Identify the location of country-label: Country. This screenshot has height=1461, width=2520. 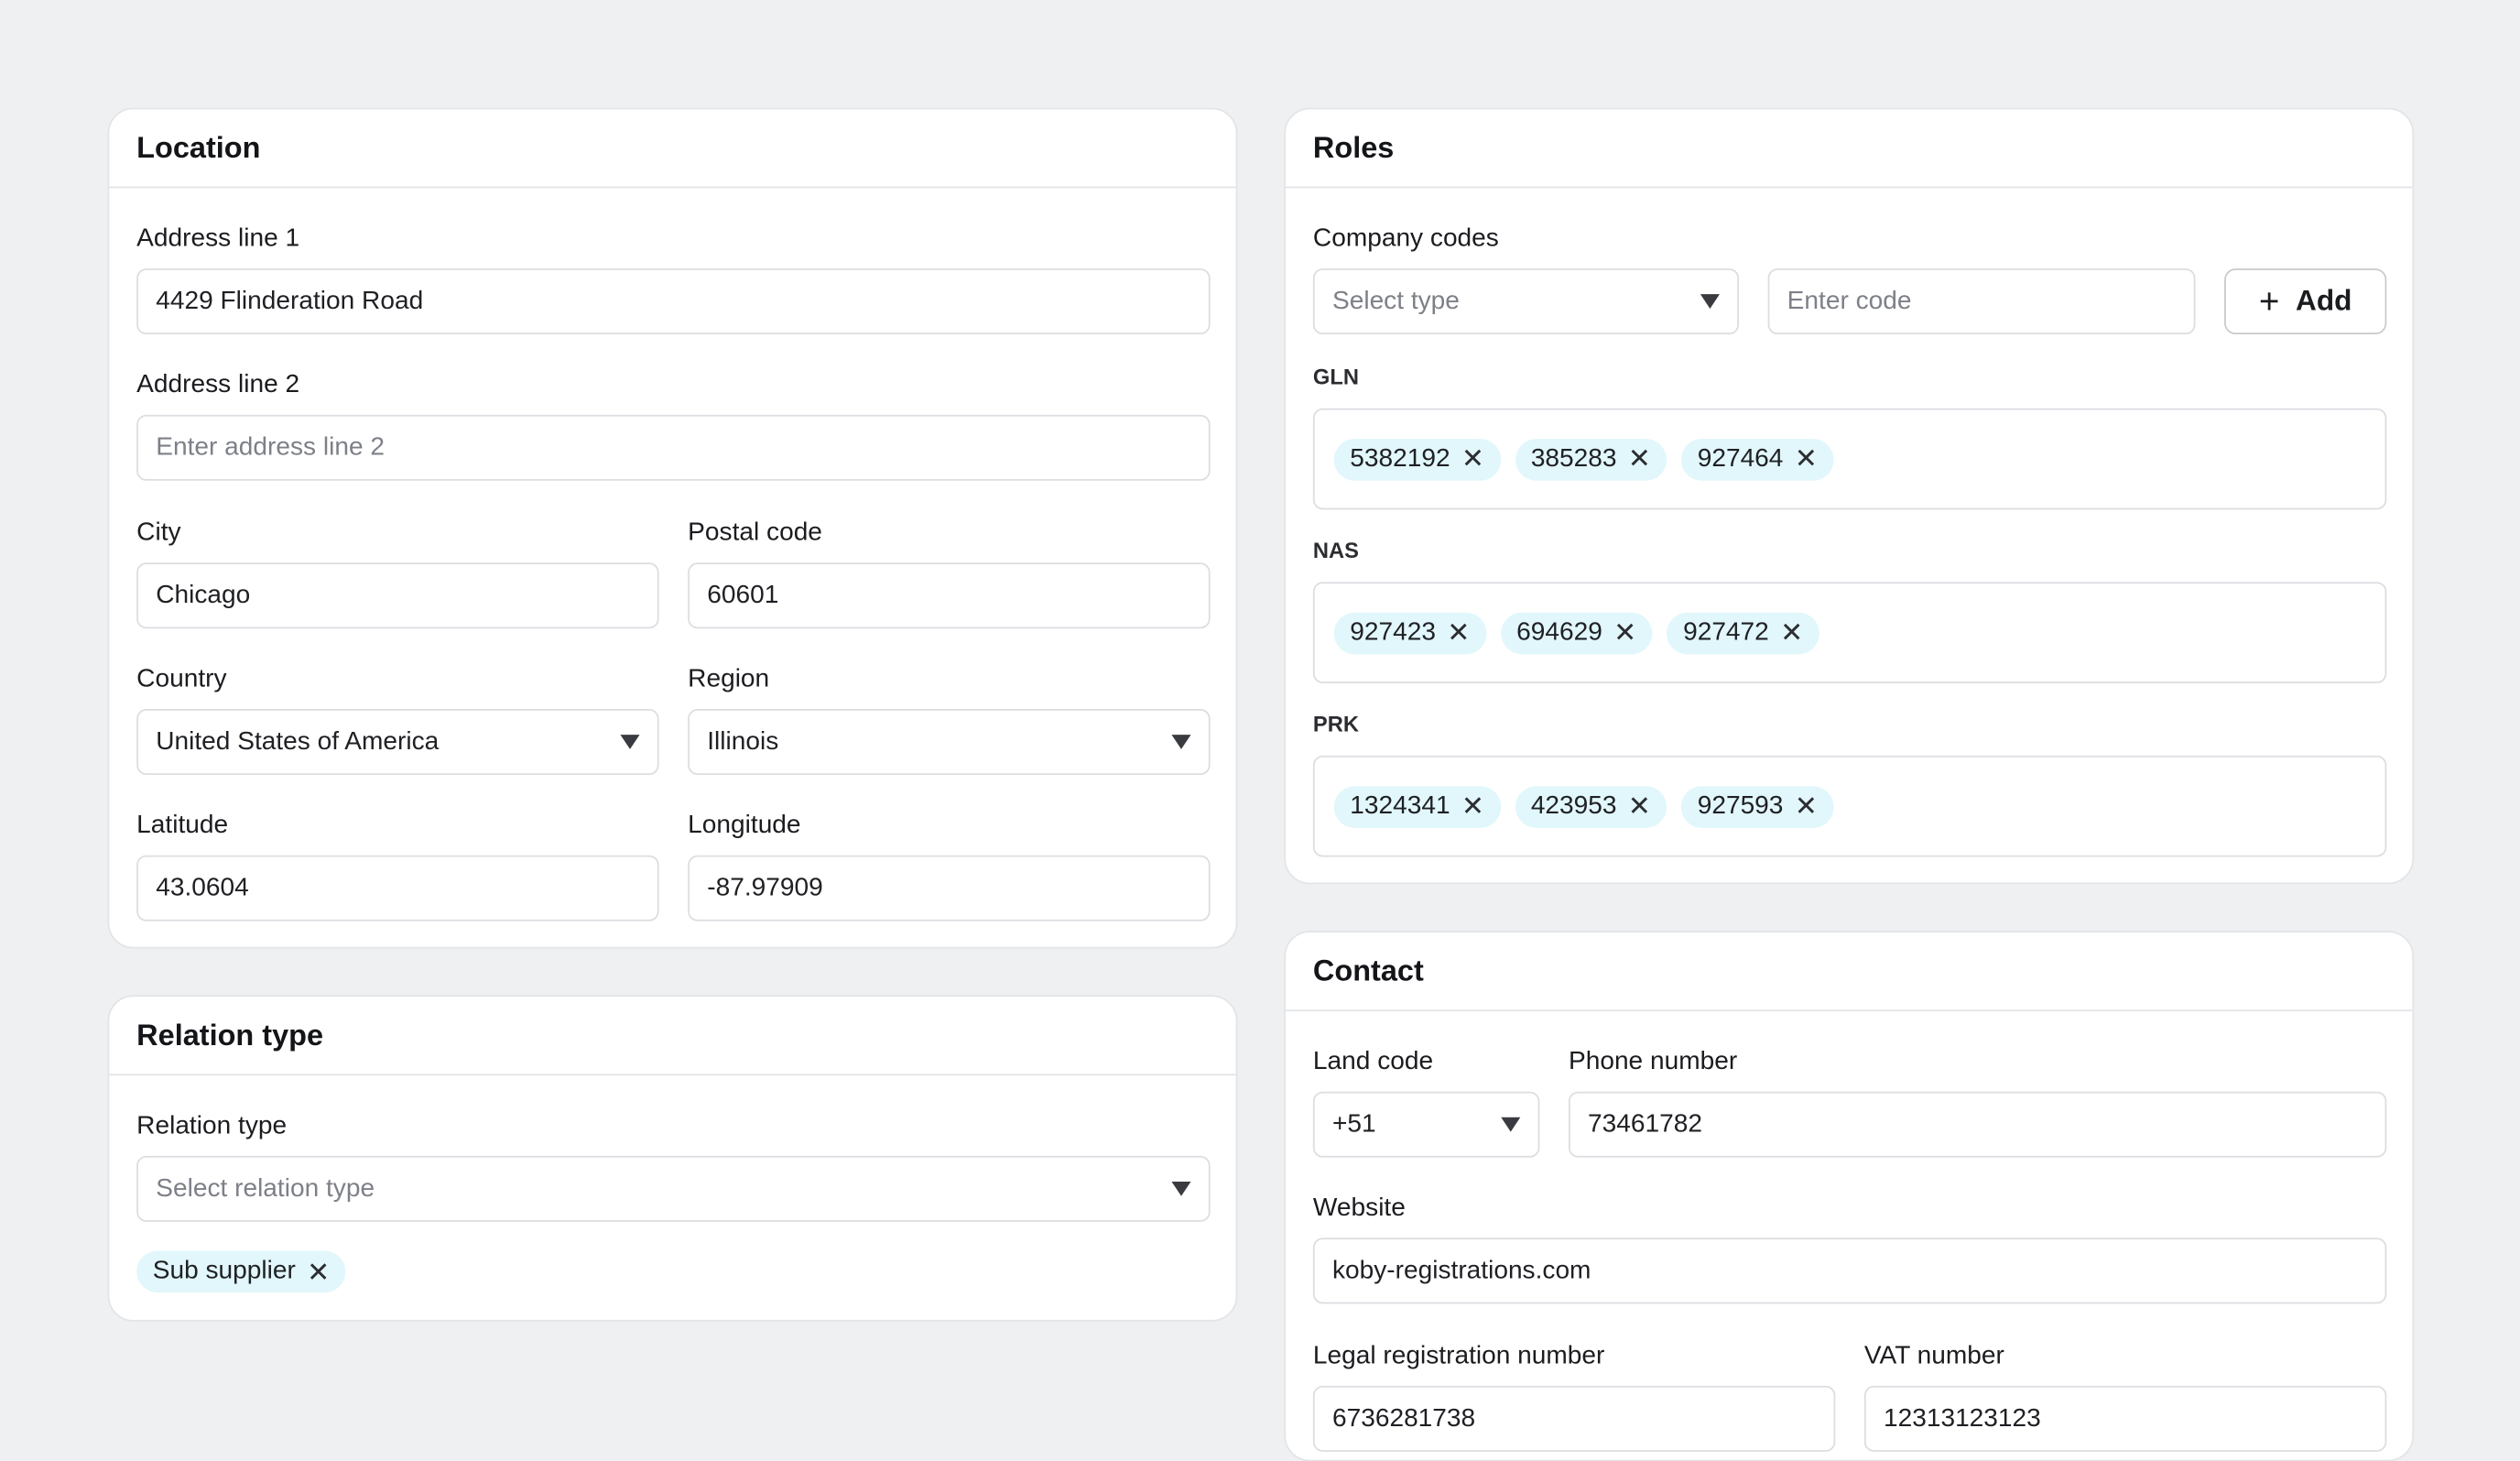
(181, 679).